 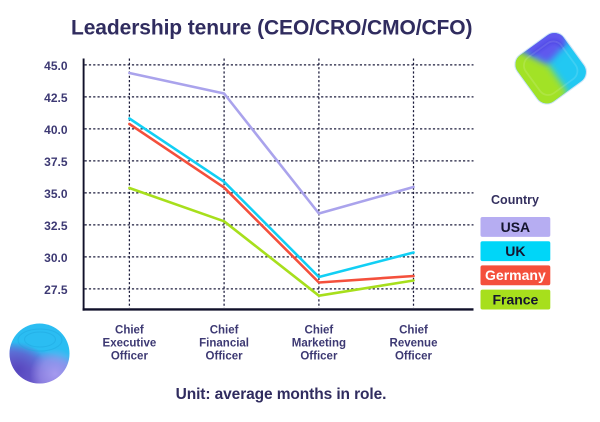 I want to click on svg-text: Country, so click(x=515, y=200).